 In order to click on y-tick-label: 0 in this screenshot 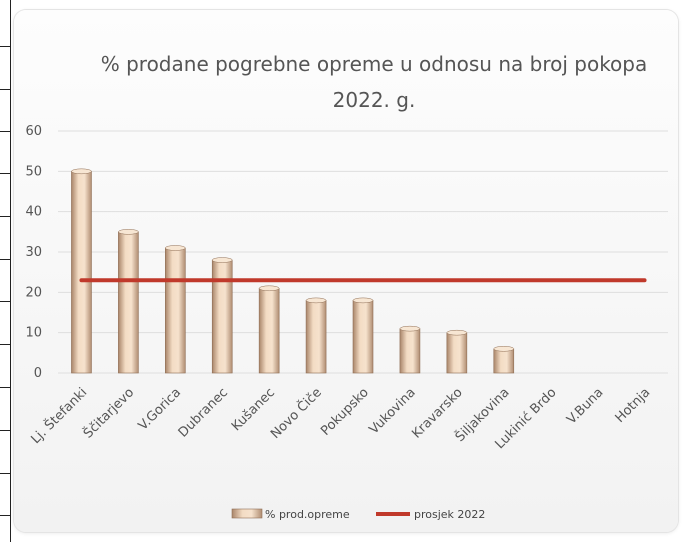, I will do `click(38, 373)`.